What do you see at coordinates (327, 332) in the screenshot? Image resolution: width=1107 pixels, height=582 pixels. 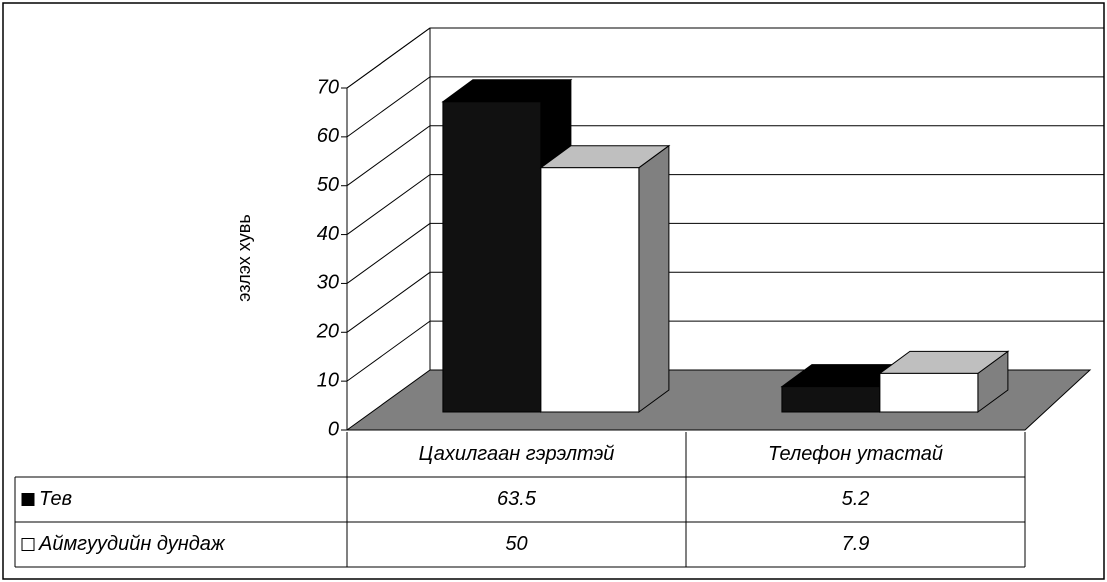 I see `y-tick-label: 20` at bounding box center [327, 332].